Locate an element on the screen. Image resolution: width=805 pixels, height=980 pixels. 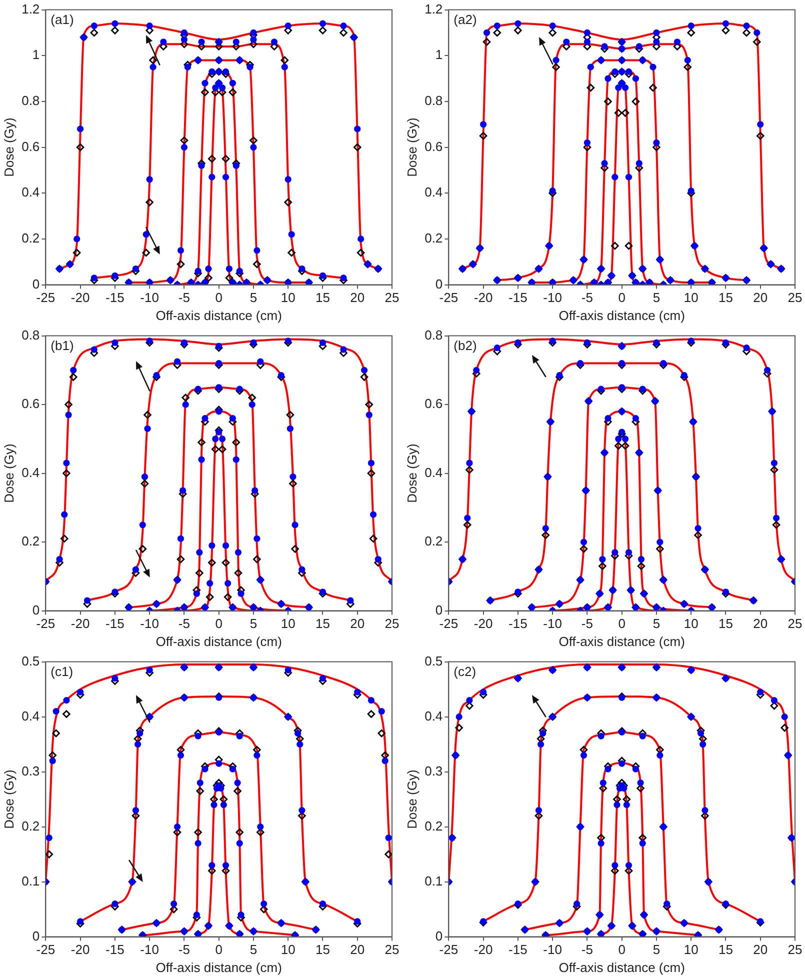
y-tick-label: 0.1 is located at coordinates (31, 880).